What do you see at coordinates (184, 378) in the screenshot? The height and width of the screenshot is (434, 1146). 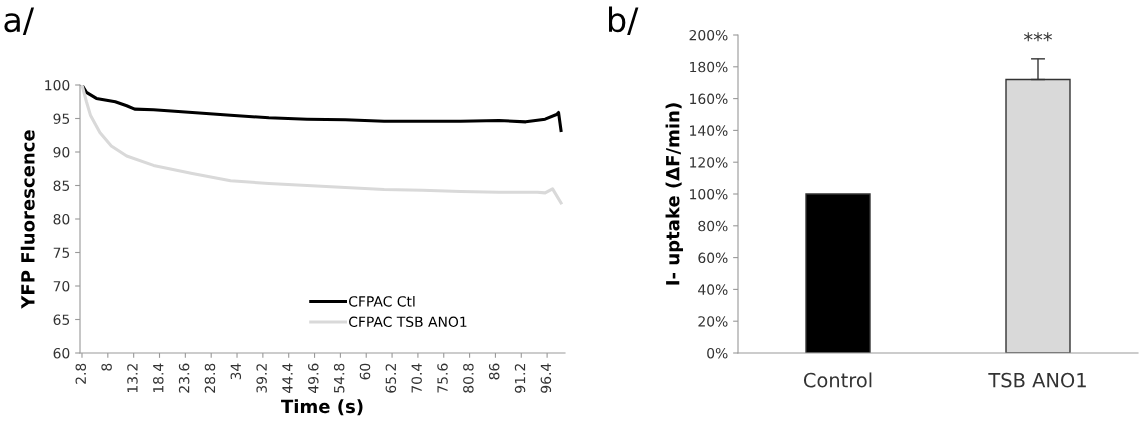 I see `x-tick-label: 23.6` at bounding box center [184, 378].